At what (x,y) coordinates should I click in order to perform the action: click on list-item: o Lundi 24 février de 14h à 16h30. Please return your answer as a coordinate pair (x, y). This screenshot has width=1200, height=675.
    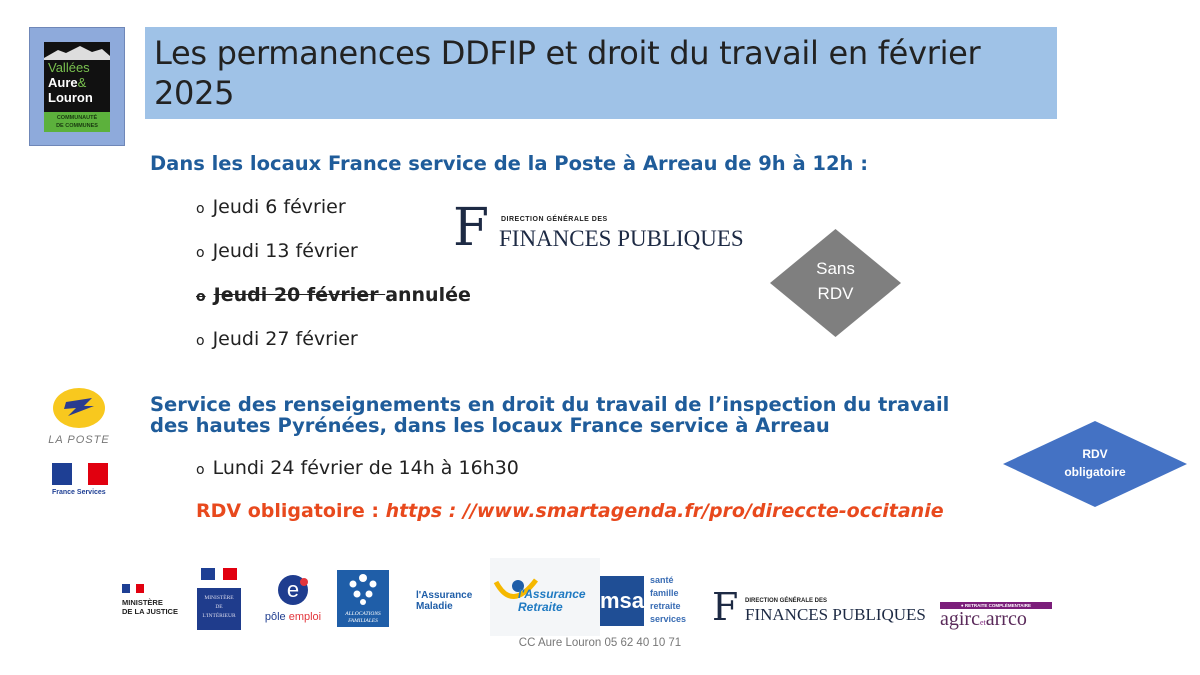
    Looking at the image, I should click on (357, 468).